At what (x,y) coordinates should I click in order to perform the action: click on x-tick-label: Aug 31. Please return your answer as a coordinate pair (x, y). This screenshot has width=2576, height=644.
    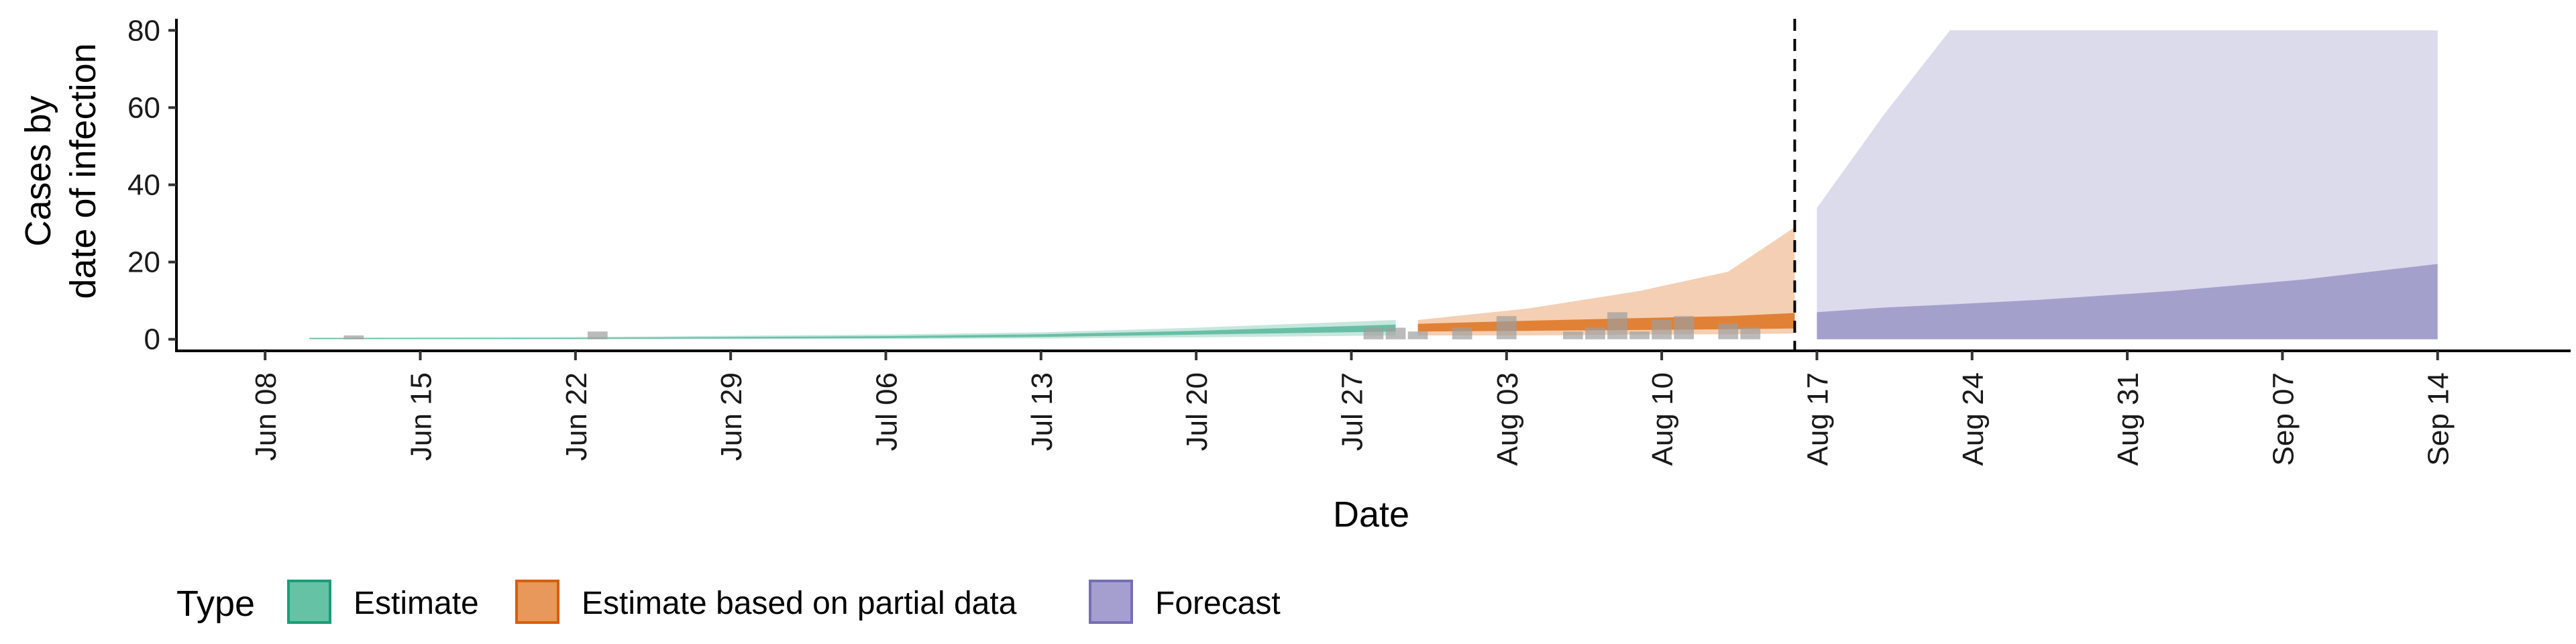
    Looking at the image, I should click on (2128, 419).